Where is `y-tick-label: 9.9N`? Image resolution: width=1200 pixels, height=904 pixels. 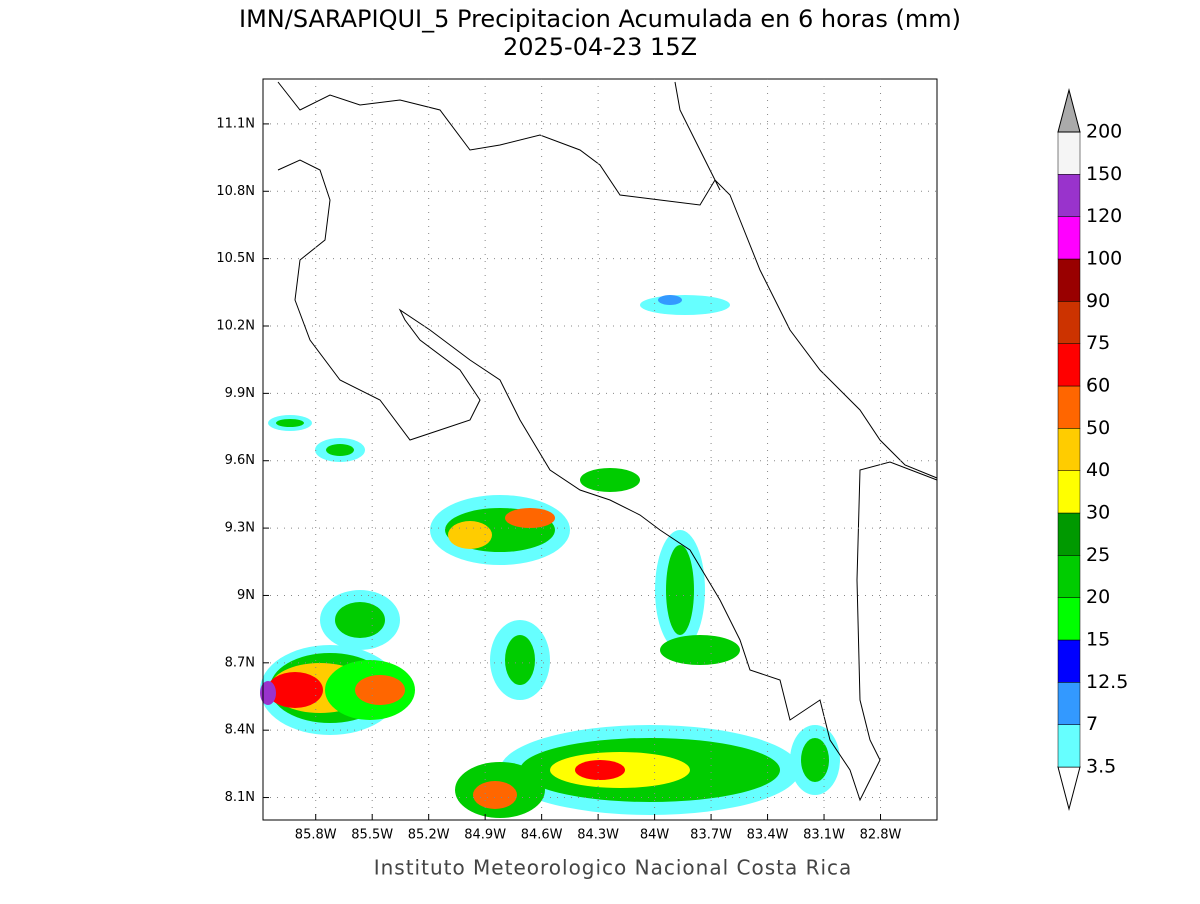 y-tick-label: 9.9N is located at coordinates (240, 393).